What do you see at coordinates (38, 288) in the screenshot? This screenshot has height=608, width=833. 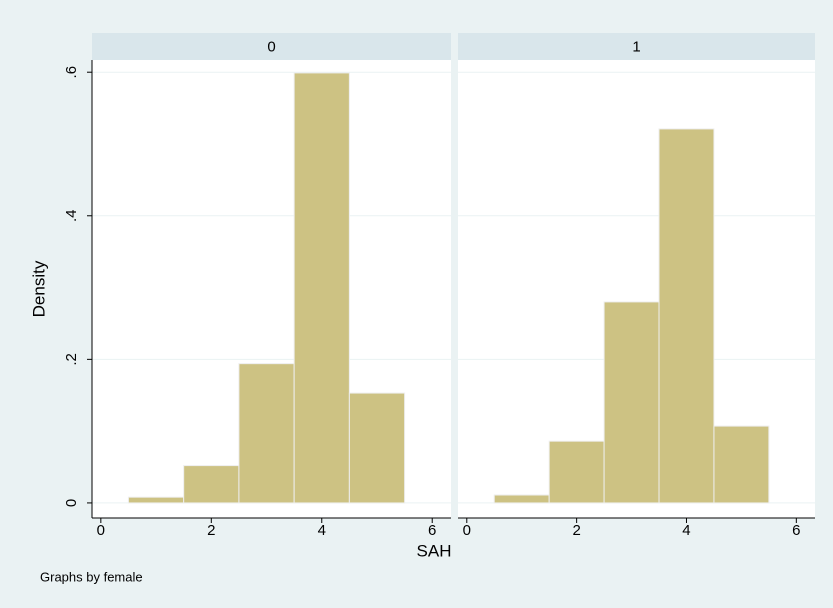 I see `y-axis-label: Density` at bounding box center [38, 288].